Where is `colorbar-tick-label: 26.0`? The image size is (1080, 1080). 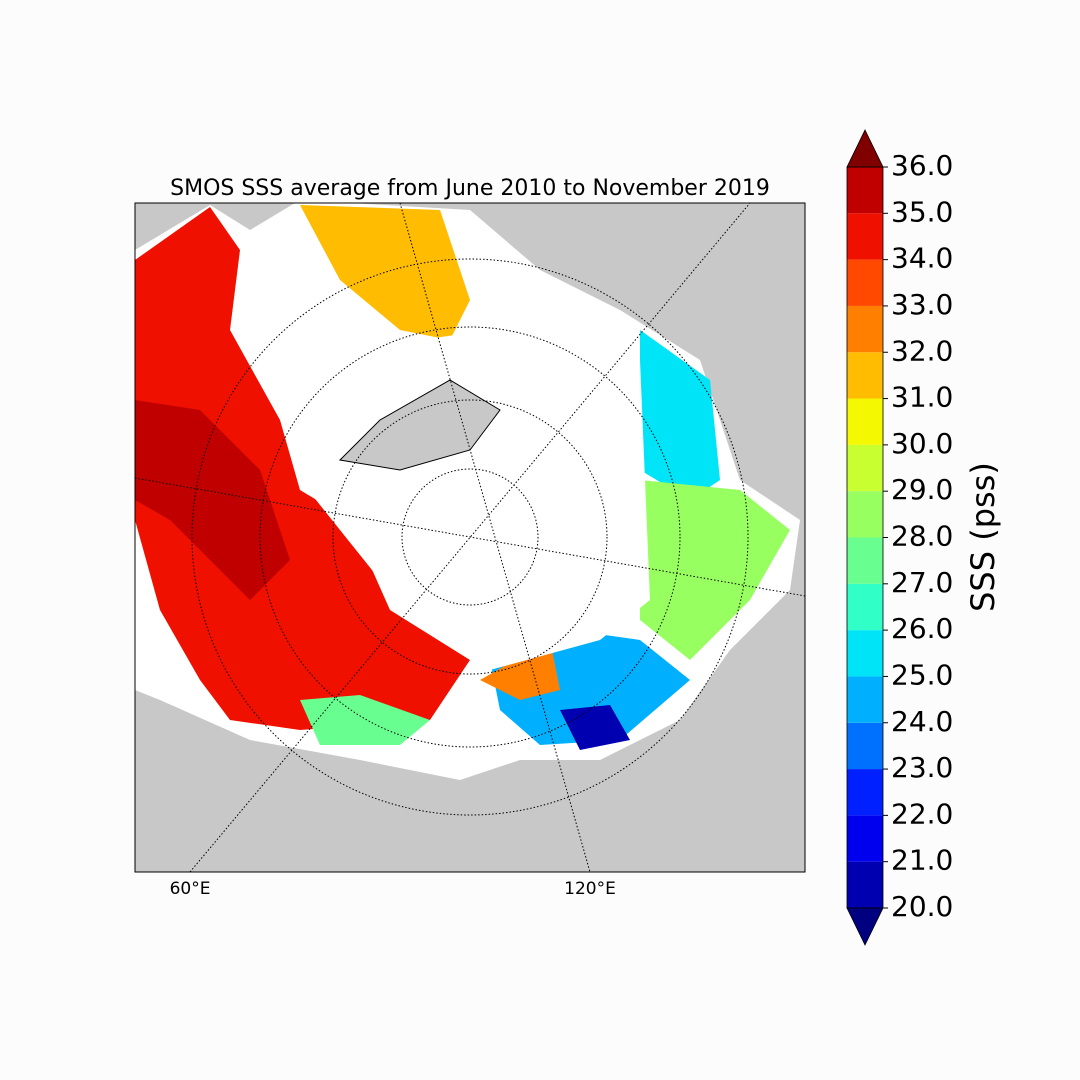
colorbar-tick-label: 26.0 is located at coordinates (922, 628).